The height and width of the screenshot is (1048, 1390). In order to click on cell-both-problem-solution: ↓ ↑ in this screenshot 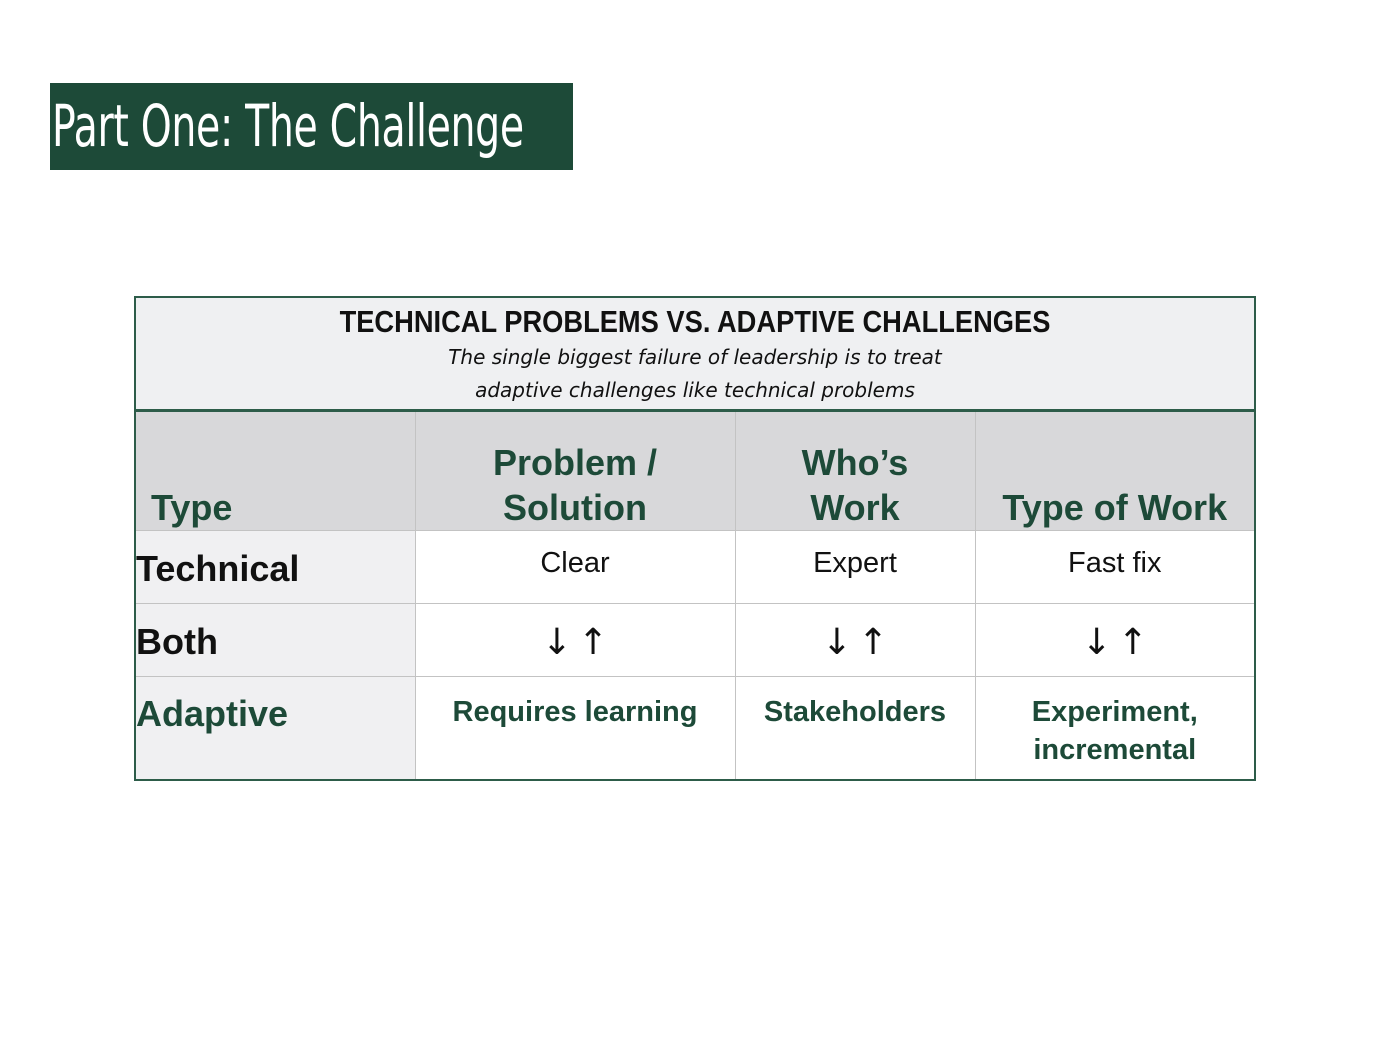, I will do `click(575, 639)`.